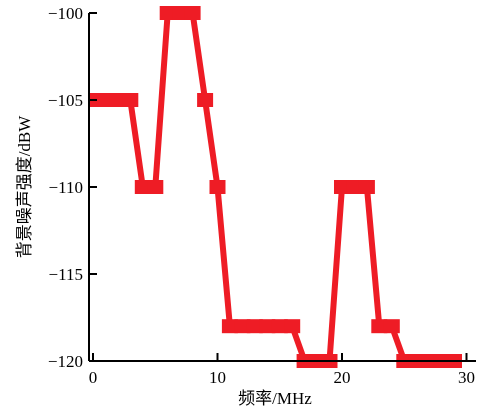 Image resolution: width=483 pixels, height=412 pixels. Describe the element at coordinates (217, 377) in the screenshot. I see `x-tick-label: 10` at that location.